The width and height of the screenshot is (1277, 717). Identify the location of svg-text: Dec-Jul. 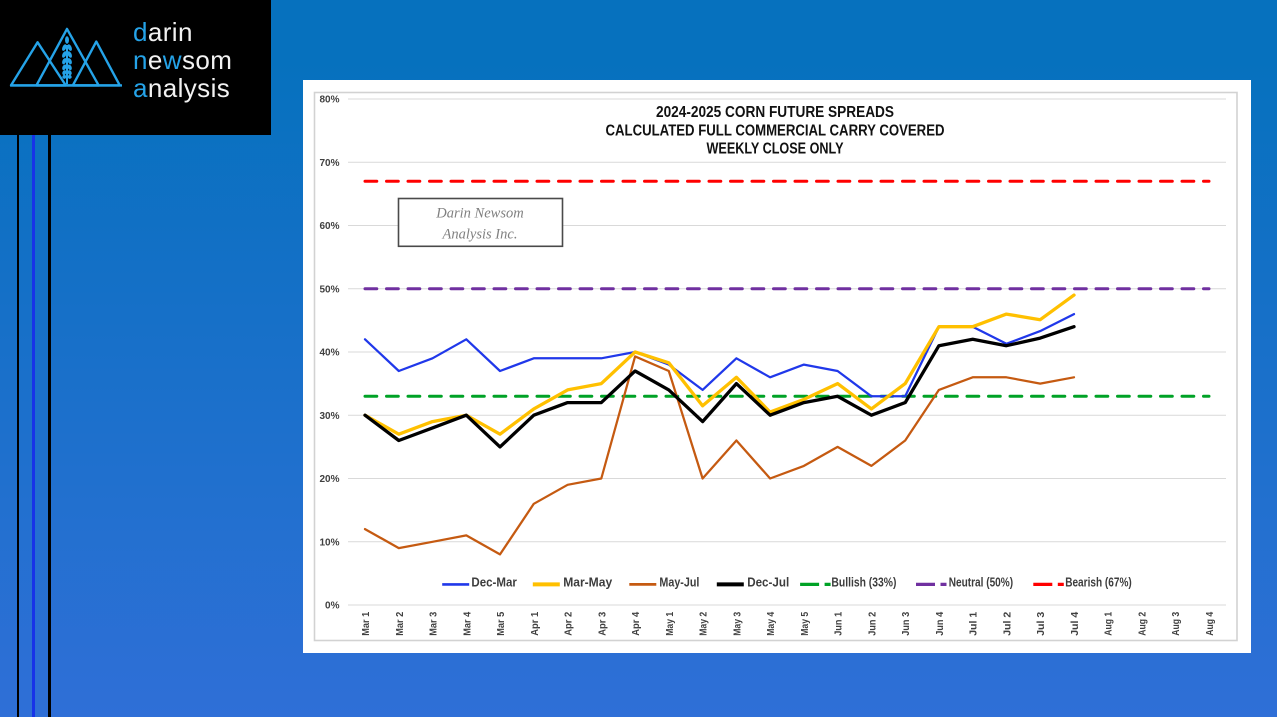
(768, 582).